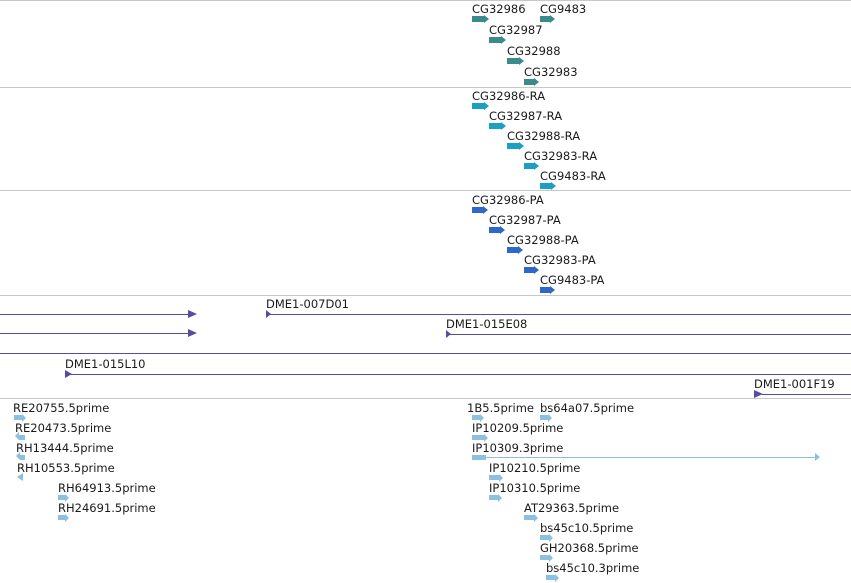 This screenshot has height=583, width=851. What do you see at coordinates (561, 156) in the screenshot?
I see `transcript-label: CG32983-RA` at bounding box center [561, 156].